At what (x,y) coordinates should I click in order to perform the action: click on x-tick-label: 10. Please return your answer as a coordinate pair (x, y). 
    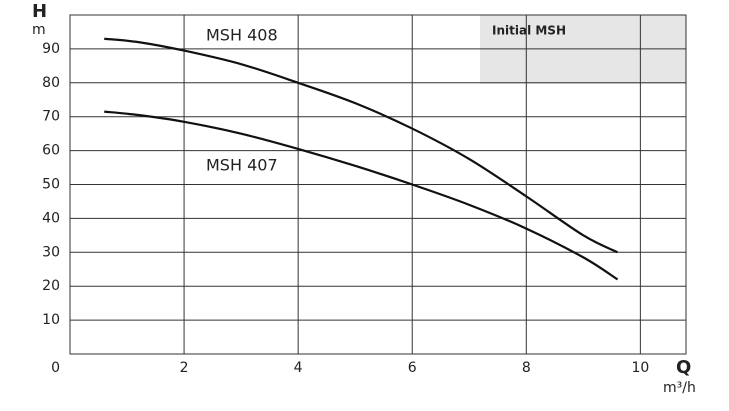
    Looking at the image, I should click on (640, 368).